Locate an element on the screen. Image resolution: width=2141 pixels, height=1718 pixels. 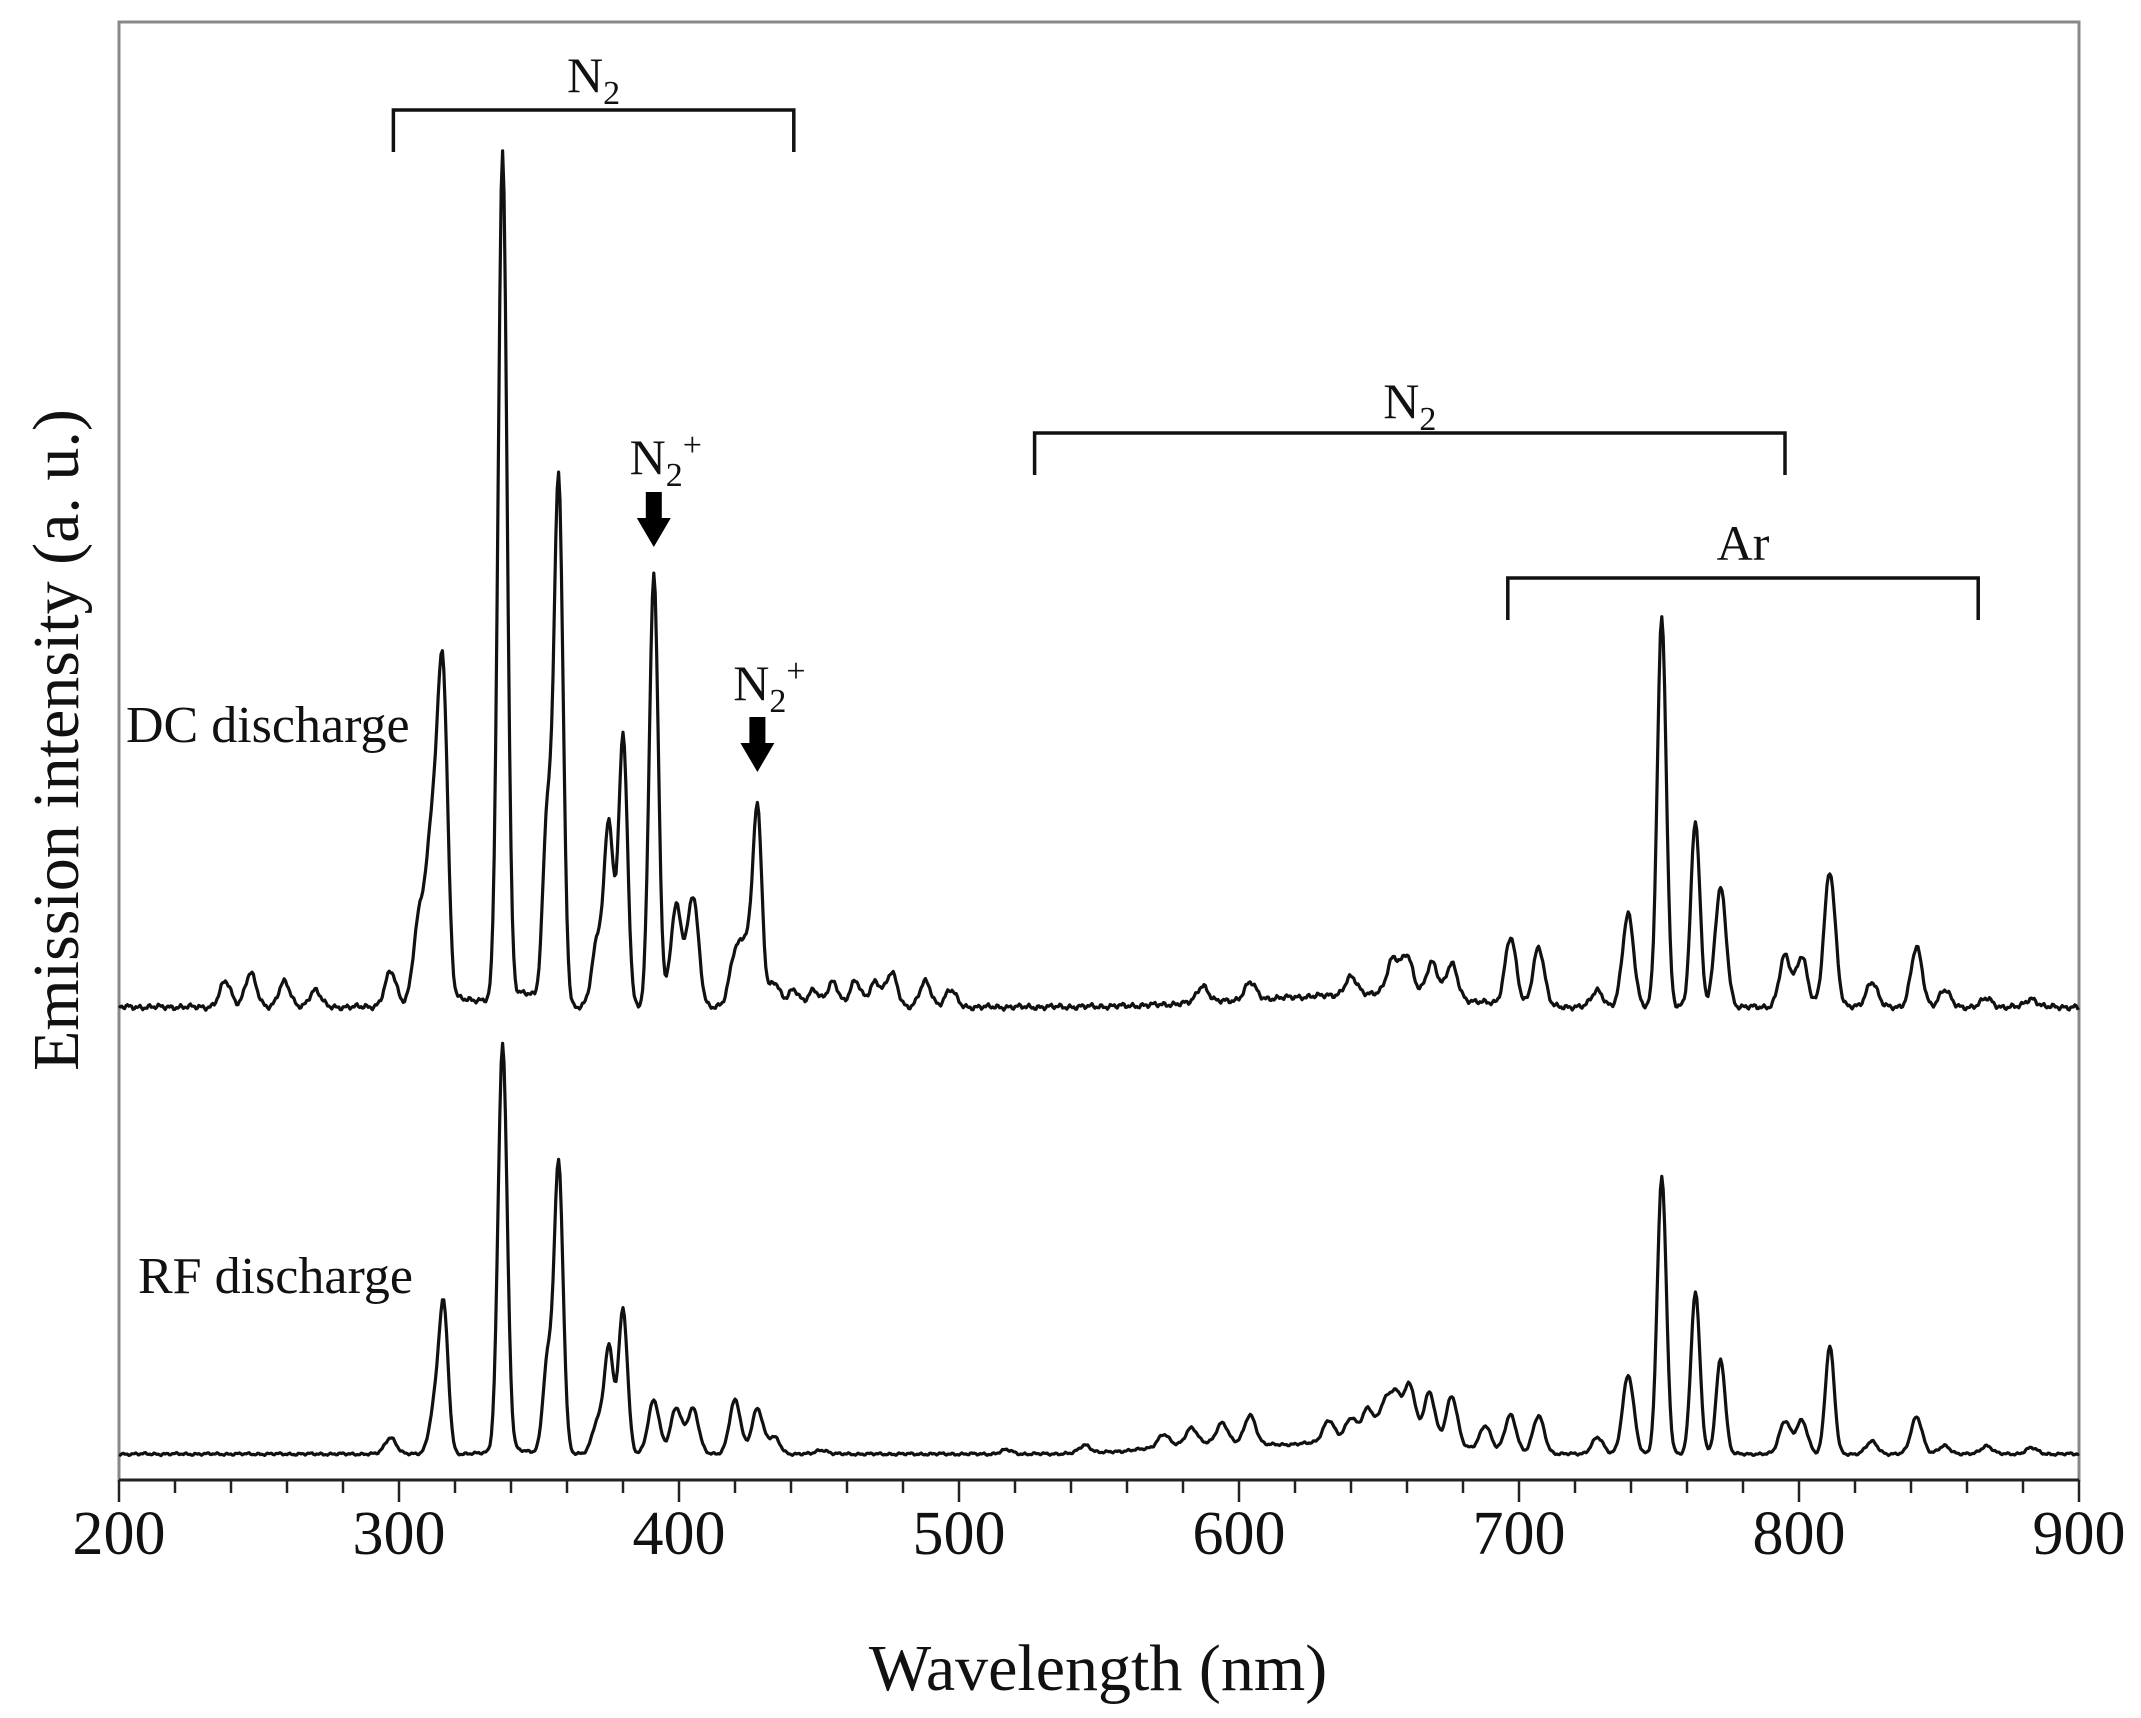
y-axis-title: Emission intensity (a. u.) is located at coordinates (56, 740).